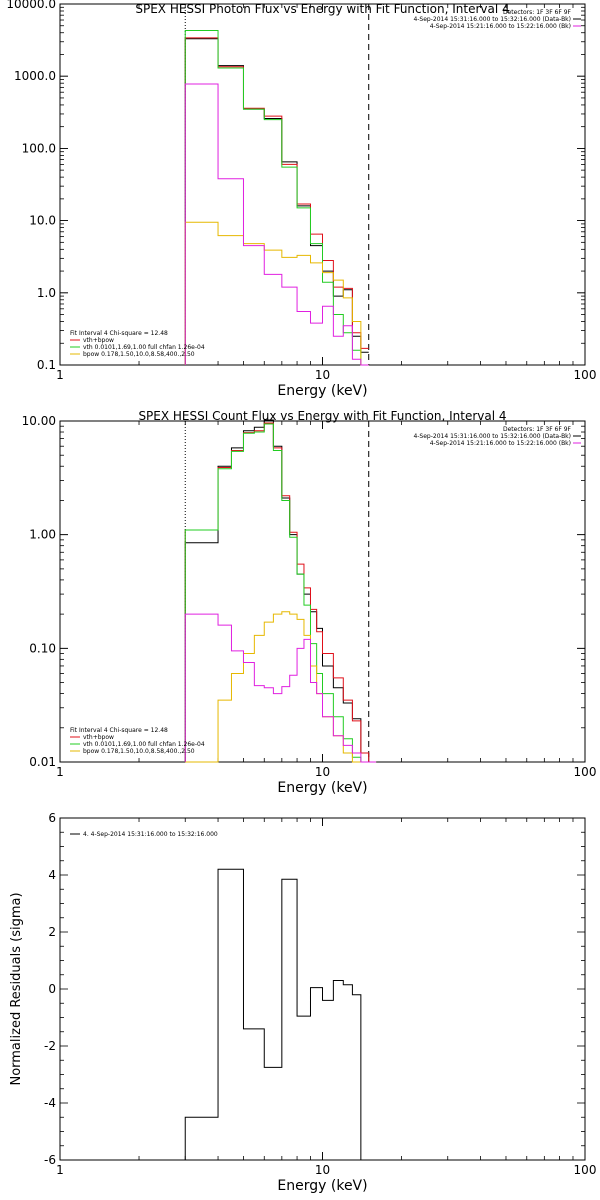 Image resolution: width=600 pixels, height=1200 pixels. What do you see at coordinates (276, 1014) in the screenshot?
I see `series-residuals` at bounding box center [276, 1014].